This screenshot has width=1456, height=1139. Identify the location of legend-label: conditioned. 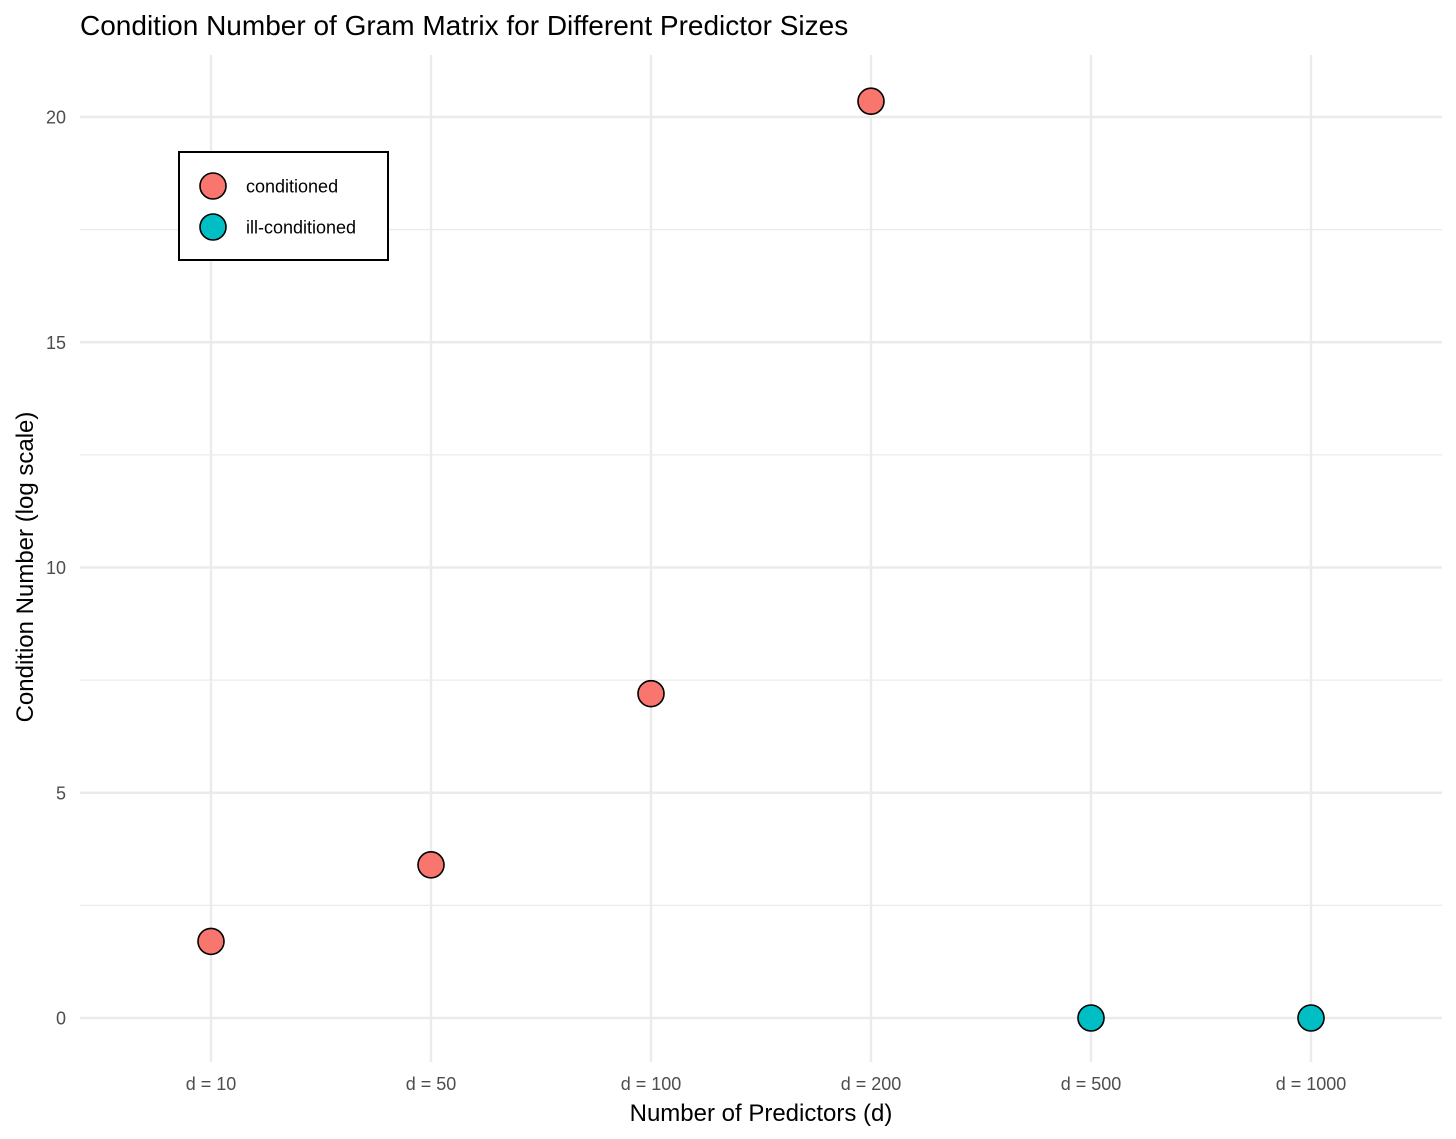
(292, 187).